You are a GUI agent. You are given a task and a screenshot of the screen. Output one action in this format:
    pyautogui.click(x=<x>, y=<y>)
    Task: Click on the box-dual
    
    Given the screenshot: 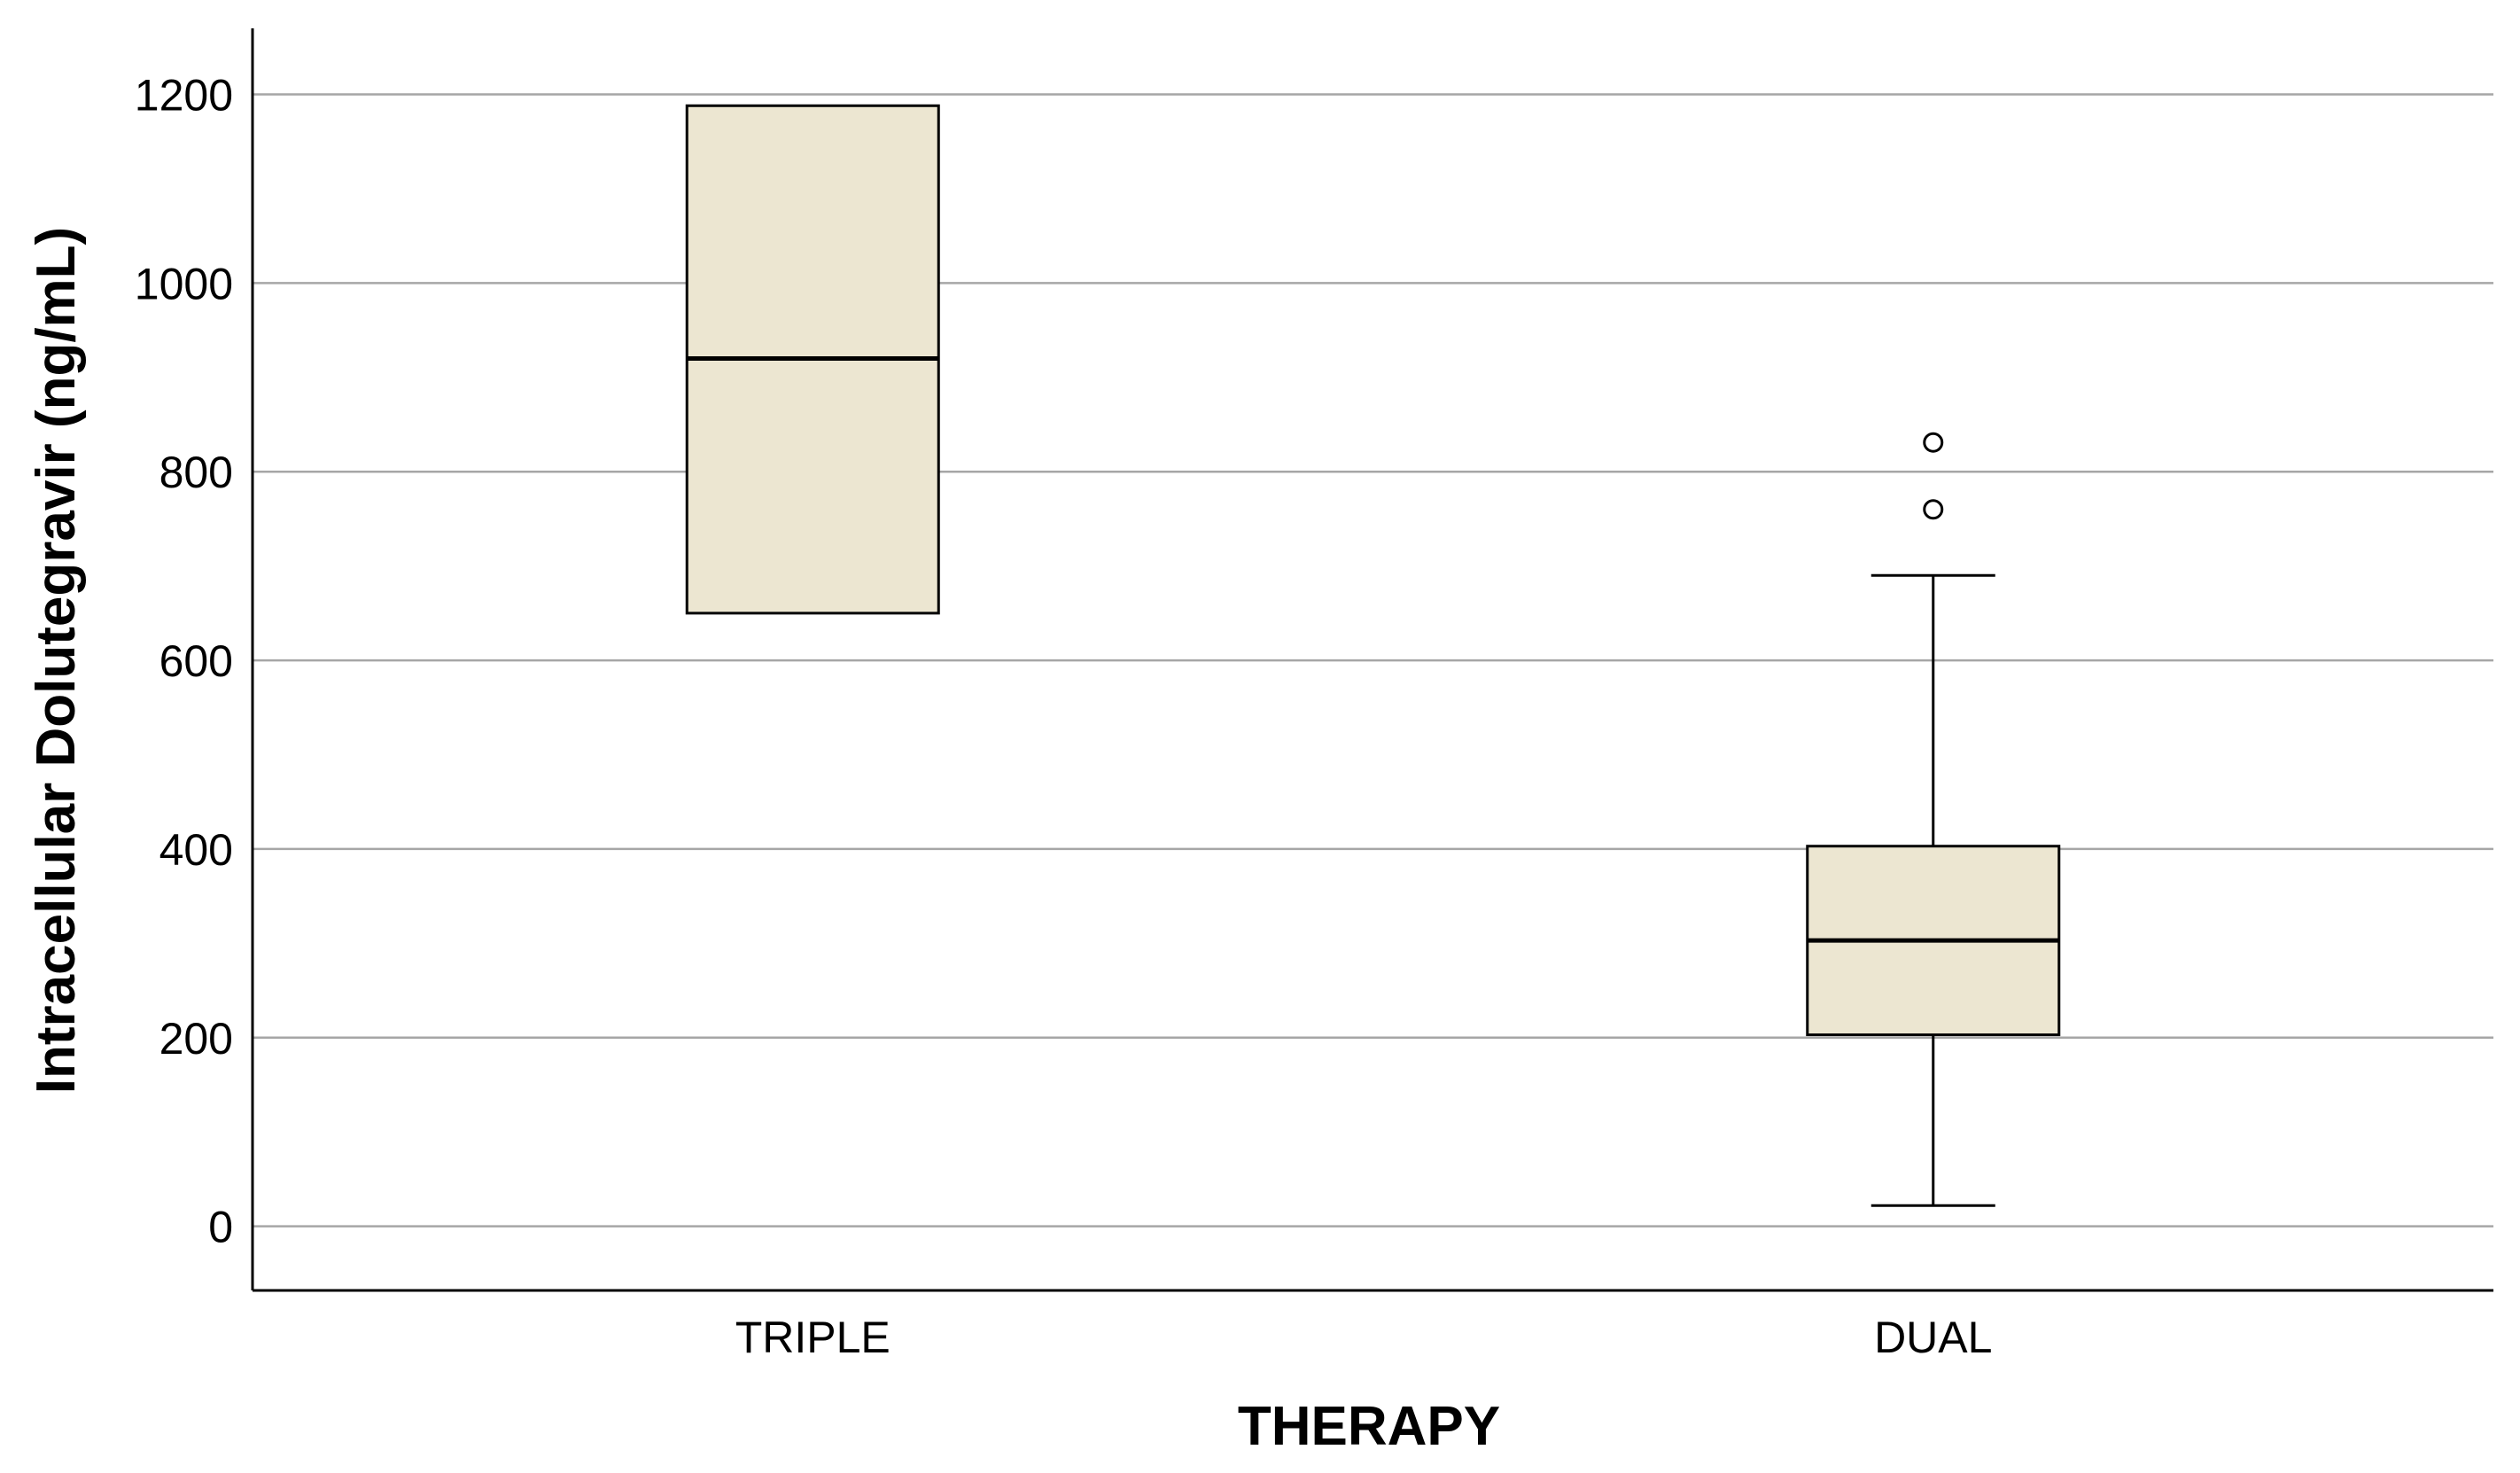 What is the action you would take?
    pyautogui.click(x=1933, y=819)
    